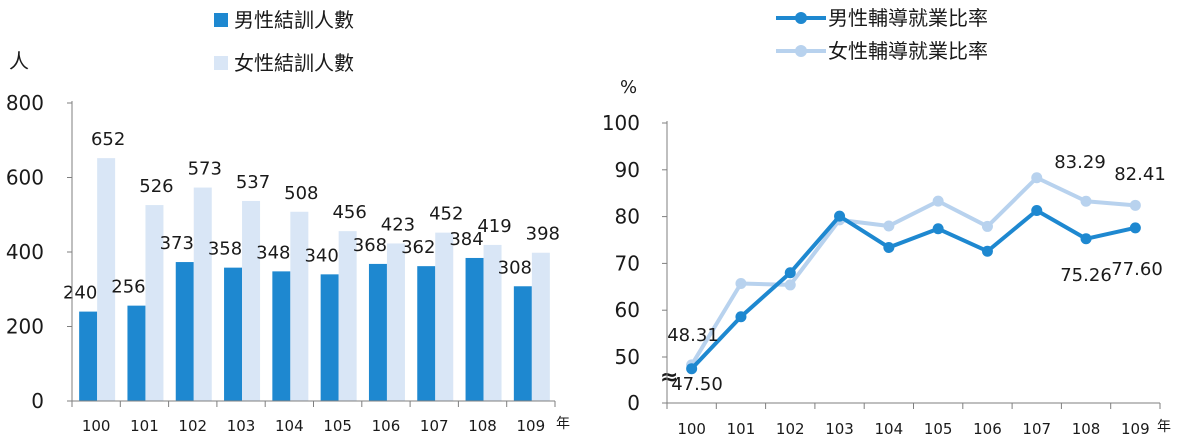  I want to click on data-label-male: 373, so click(177, 243).